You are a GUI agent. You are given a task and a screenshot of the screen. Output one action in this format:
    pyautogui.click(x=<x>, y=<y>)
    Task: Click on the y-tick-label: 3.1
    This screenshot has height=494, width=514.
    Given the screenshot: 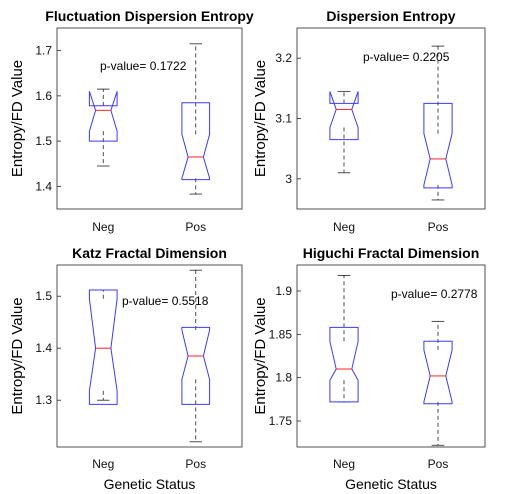 What is the action you would take?
    pyautogui.click(x=283, y=119)
    